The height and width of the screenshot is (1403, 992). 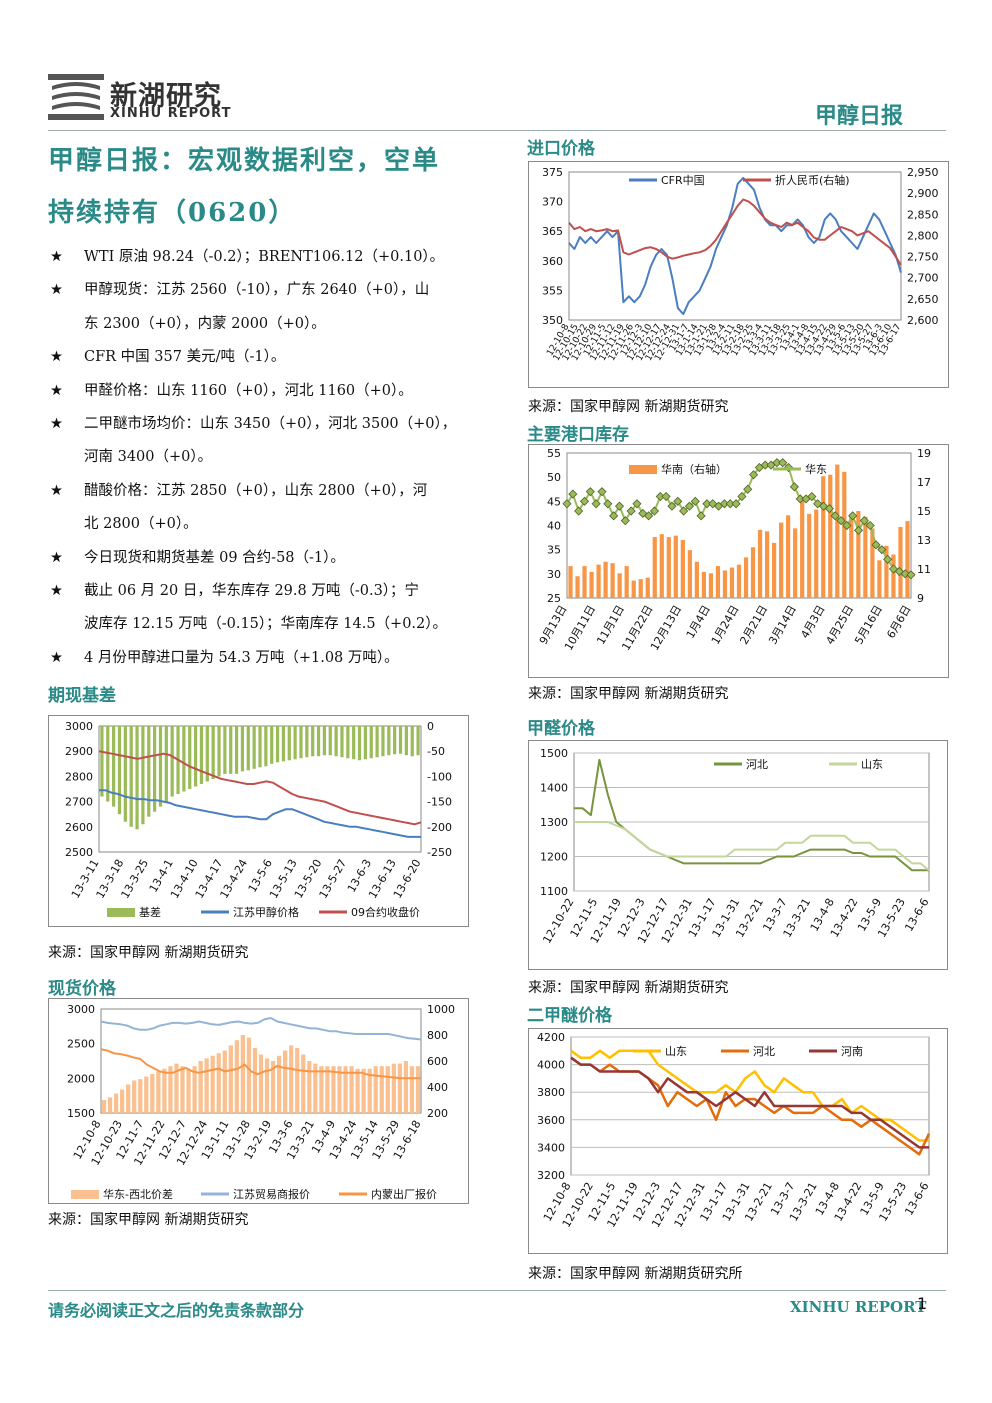 What do you see at coordinates (920, 598) in the screenshot?
I see `y2-tick-label: 9` at bounding box center [920, 598].